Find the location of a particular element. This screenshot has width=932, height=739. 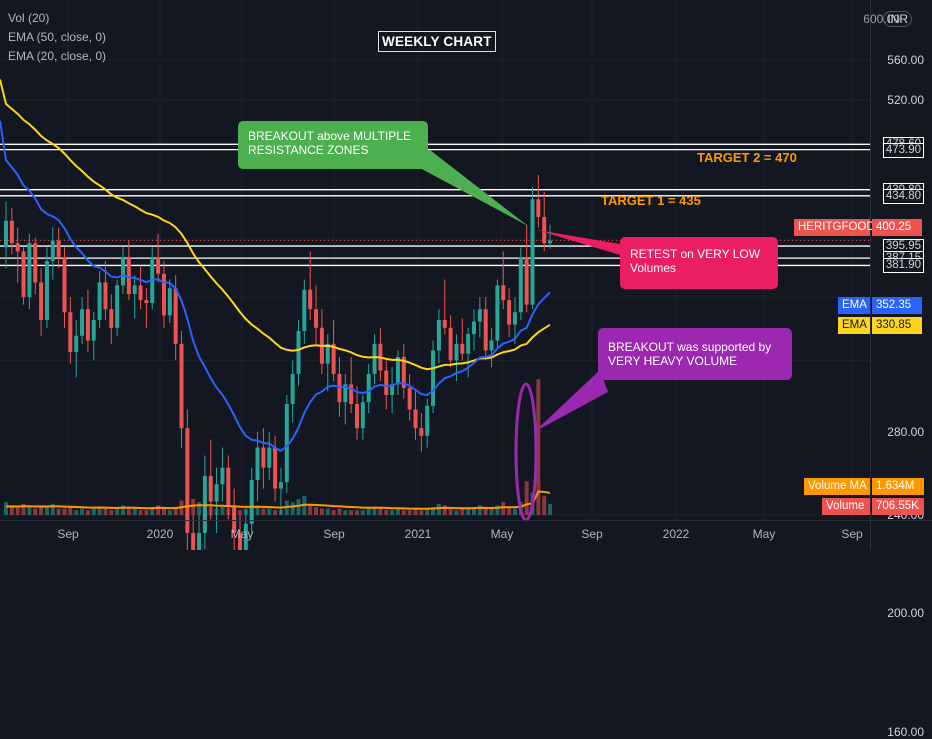

current-price-value: 400.25 is located at coordinates (897, 227).